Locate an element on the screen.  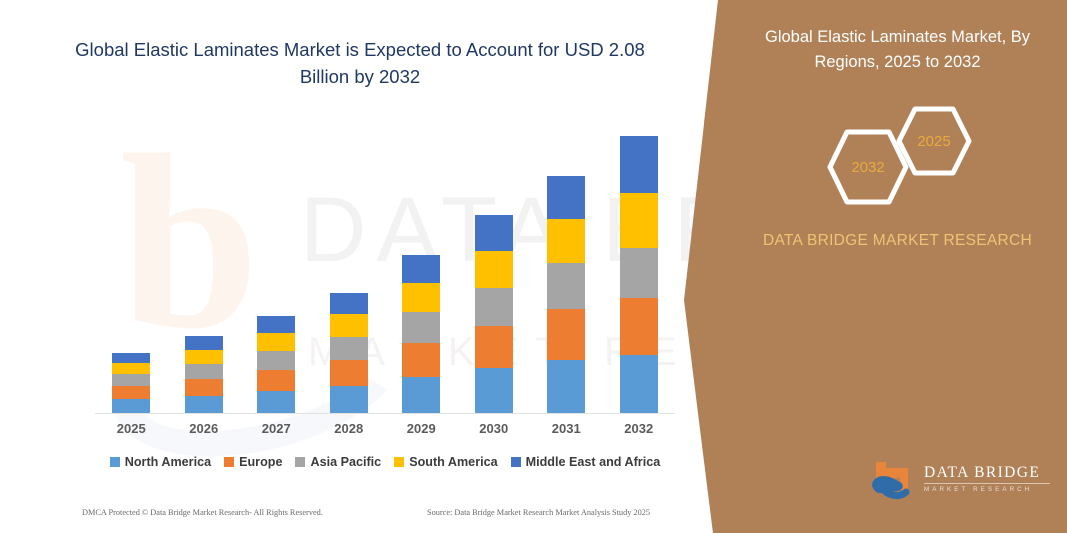
legend-label: Asia Pacific is located at coordinates (346, 462).